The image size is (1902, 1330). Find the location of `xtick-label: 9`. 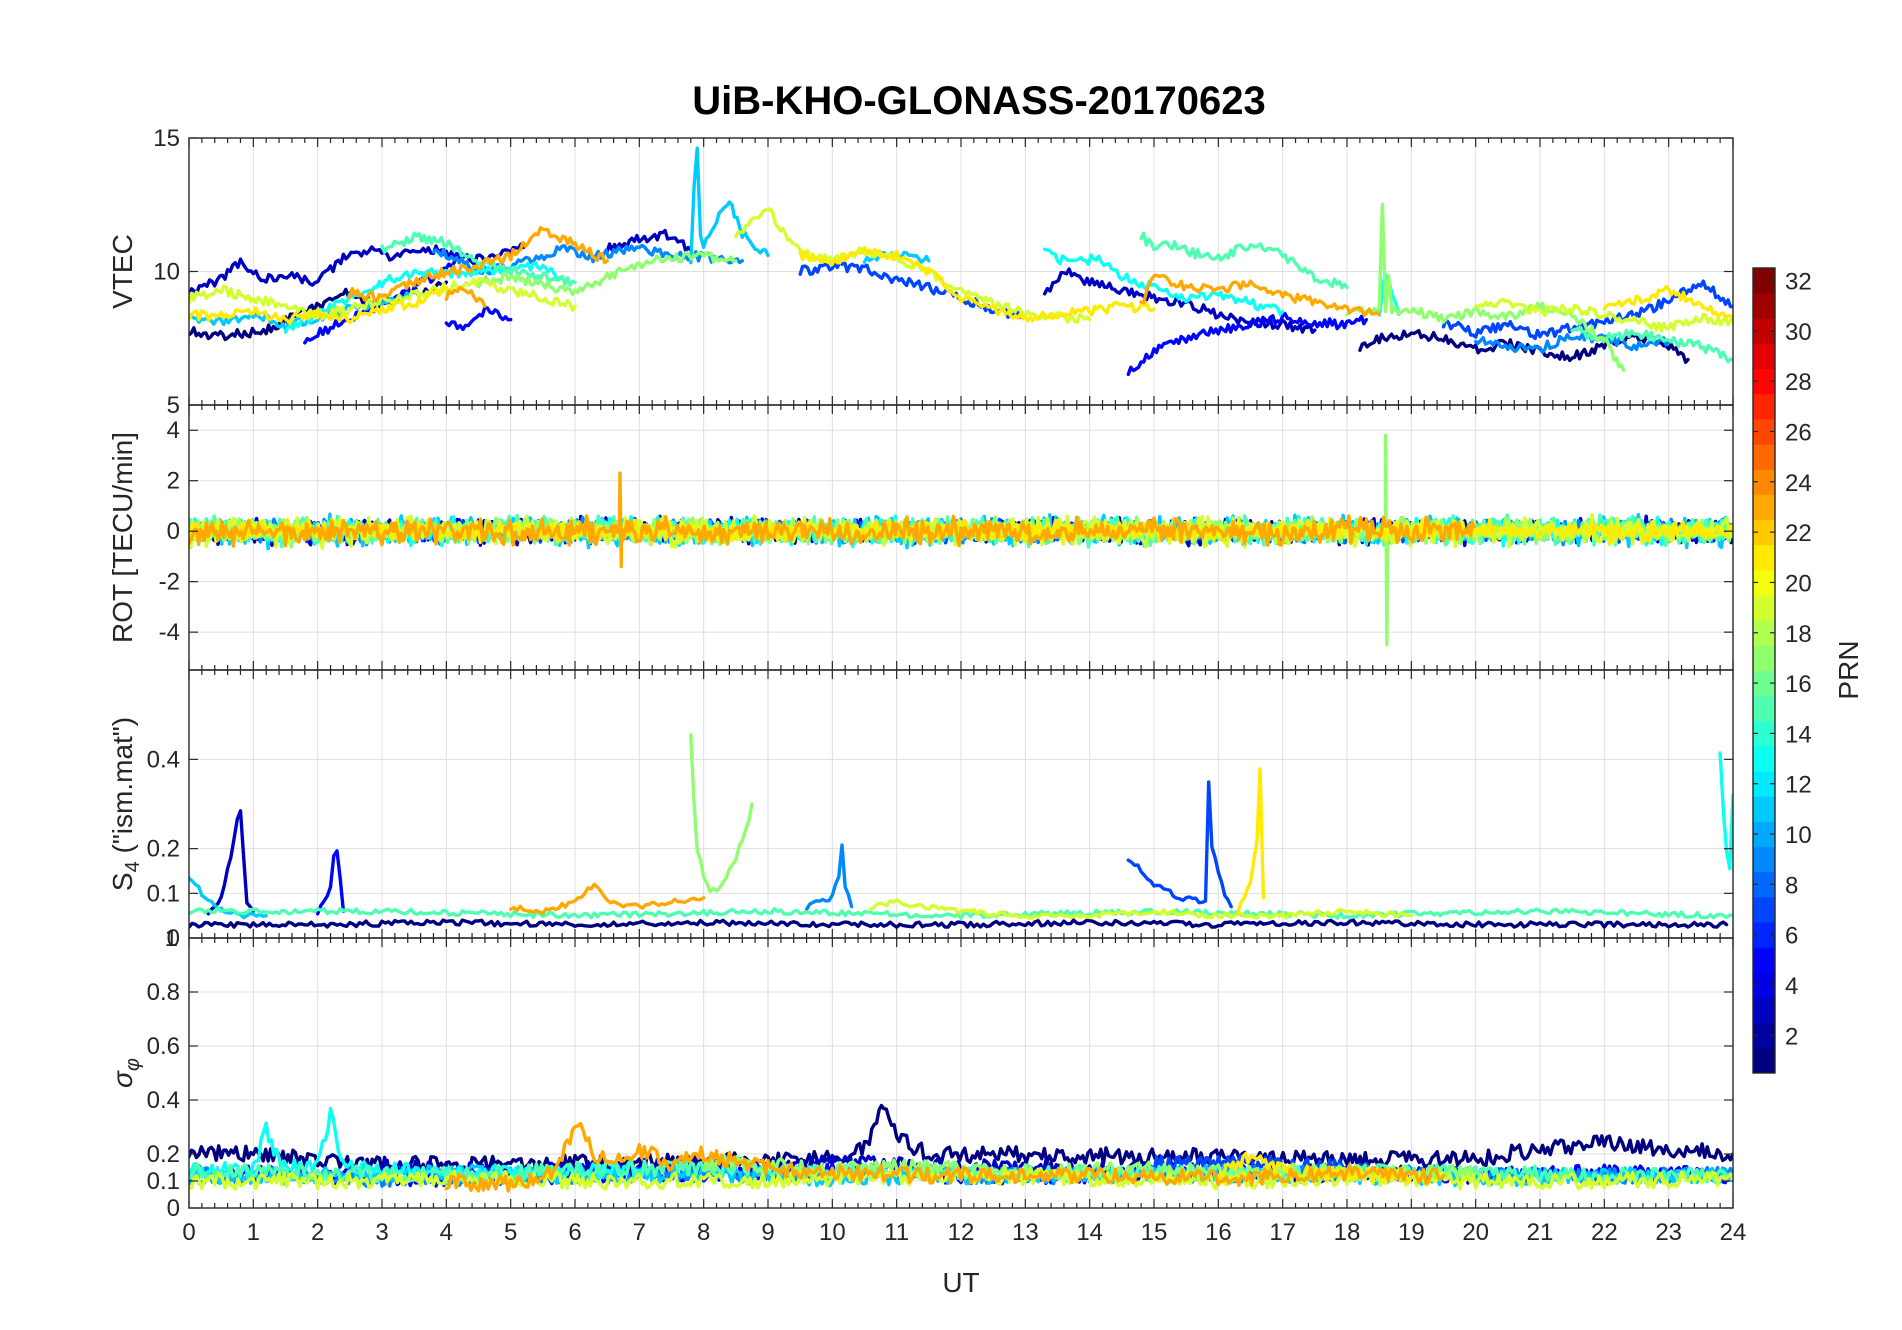

xtick-label: 9 is located at coordinates (767, 1232).